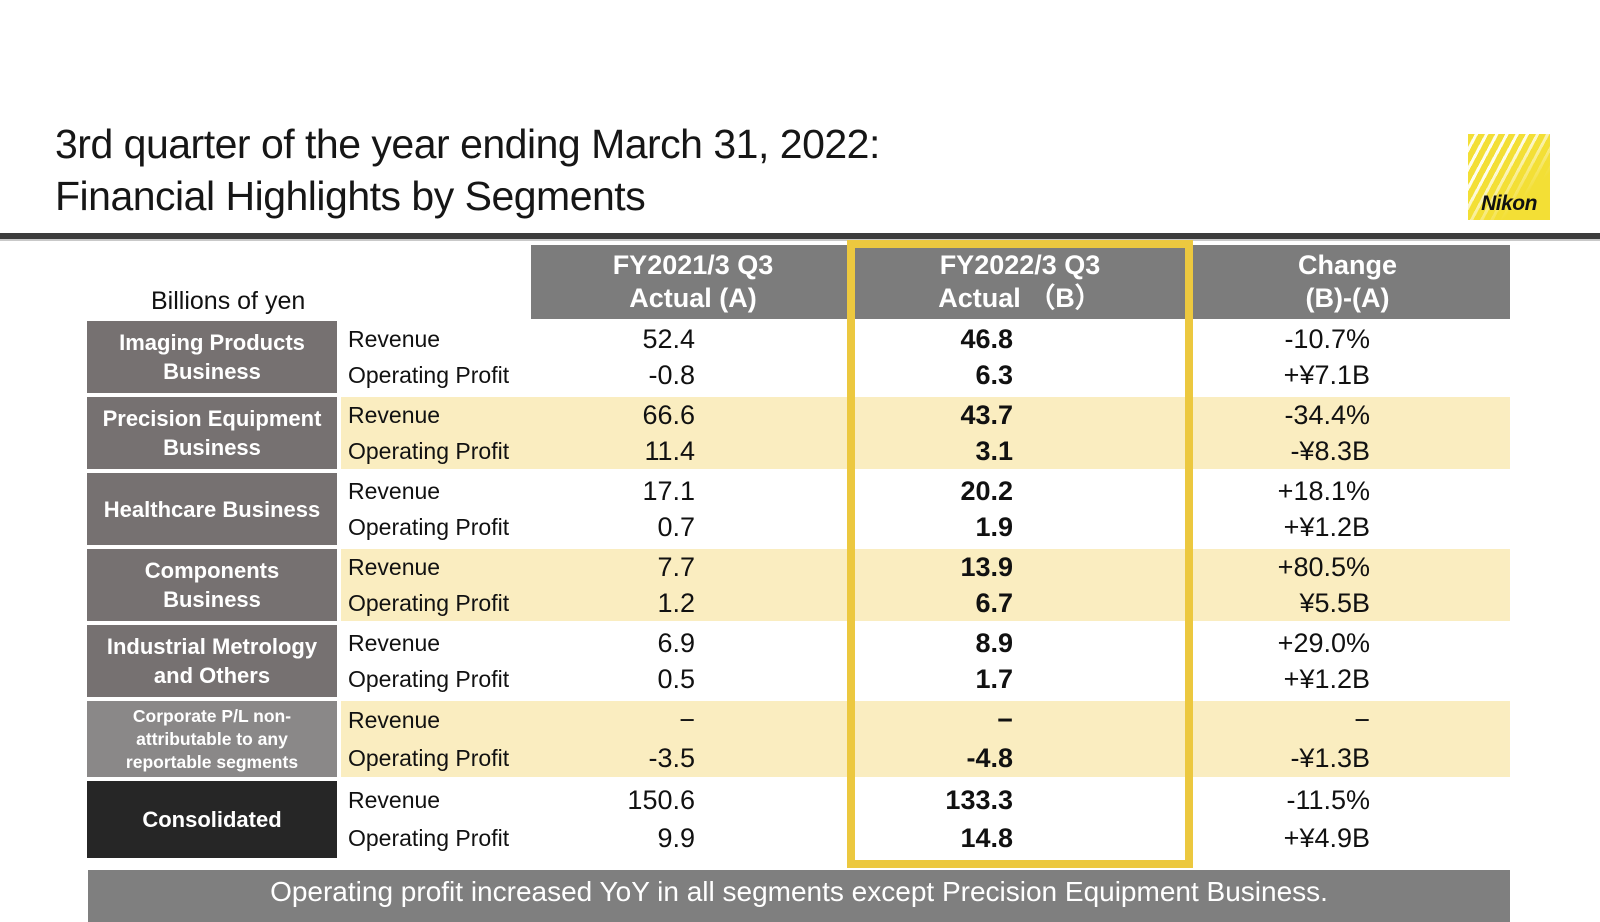 The height and width of the screenshot is (922, 1600). I want to click on value-fy2022: 1.7, so click(994, 678).